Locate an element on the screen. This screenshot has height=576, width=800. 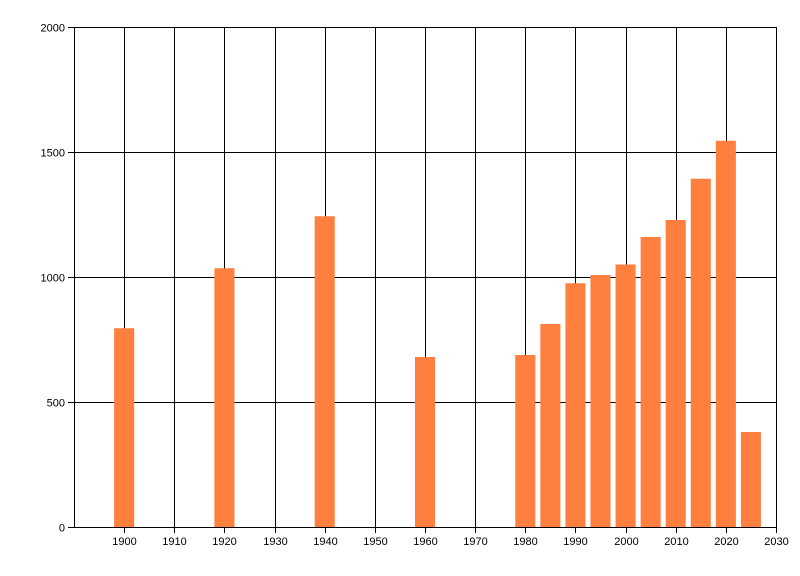
x-tick-label: 1970 is located at coordinates (475, 542).